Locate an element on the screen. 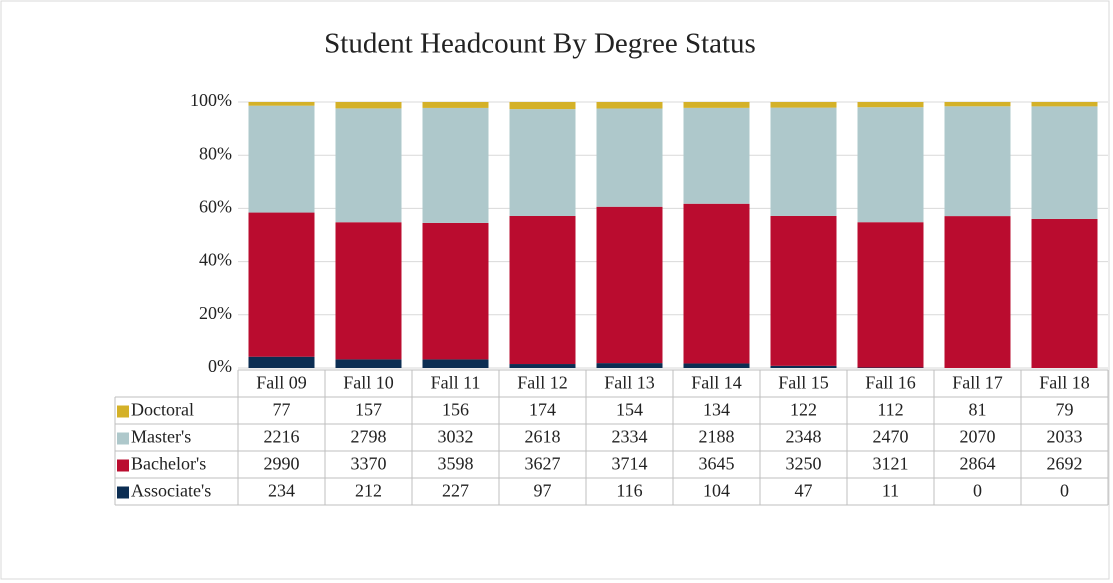 The image size is (1113, 583). table-value: 2334 is located at coordinates (630, 437).